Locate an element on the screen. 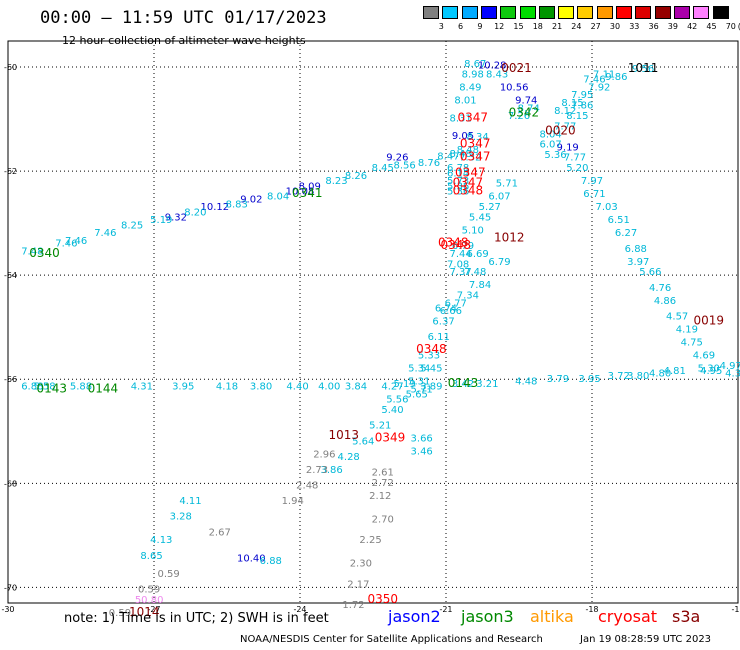 This screenshot has width=740, height=650. x-tick-label: -30 is located at coordinates (7, 609).